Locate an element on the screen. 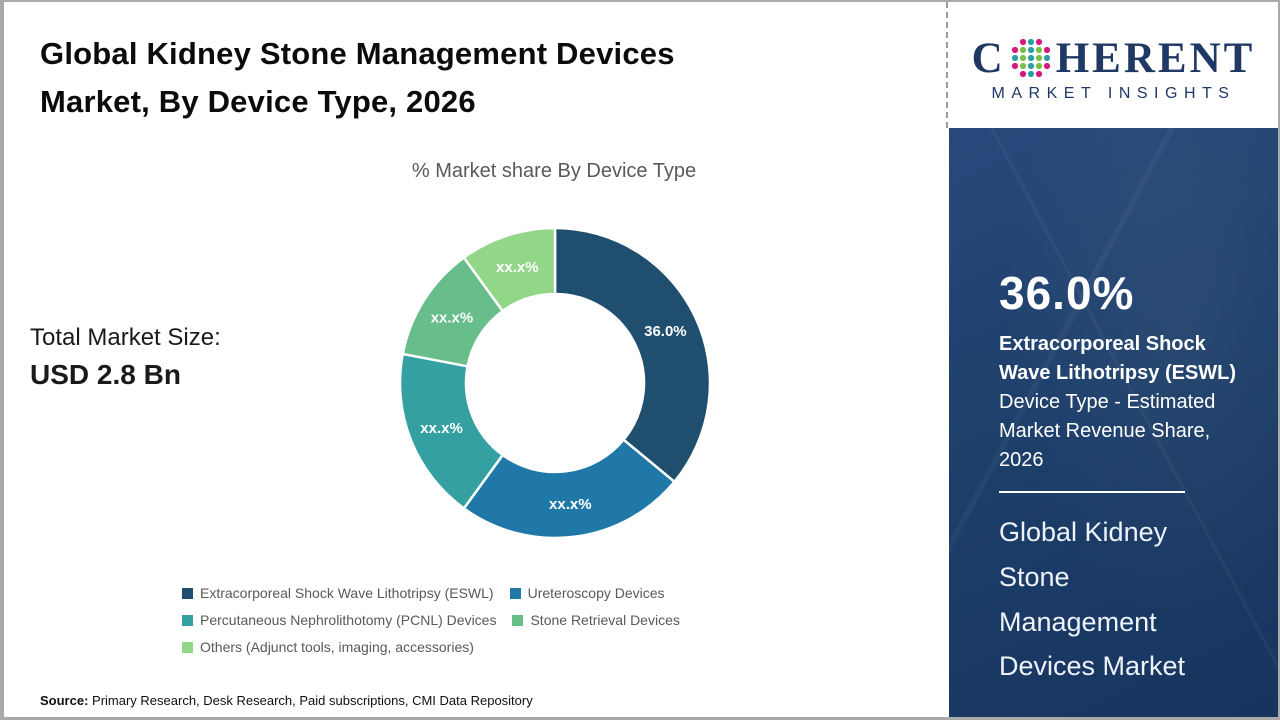 This screenshot has height=720, width=1280. highlight-percentage: 36.0% is located at coordinates (1067, 293).